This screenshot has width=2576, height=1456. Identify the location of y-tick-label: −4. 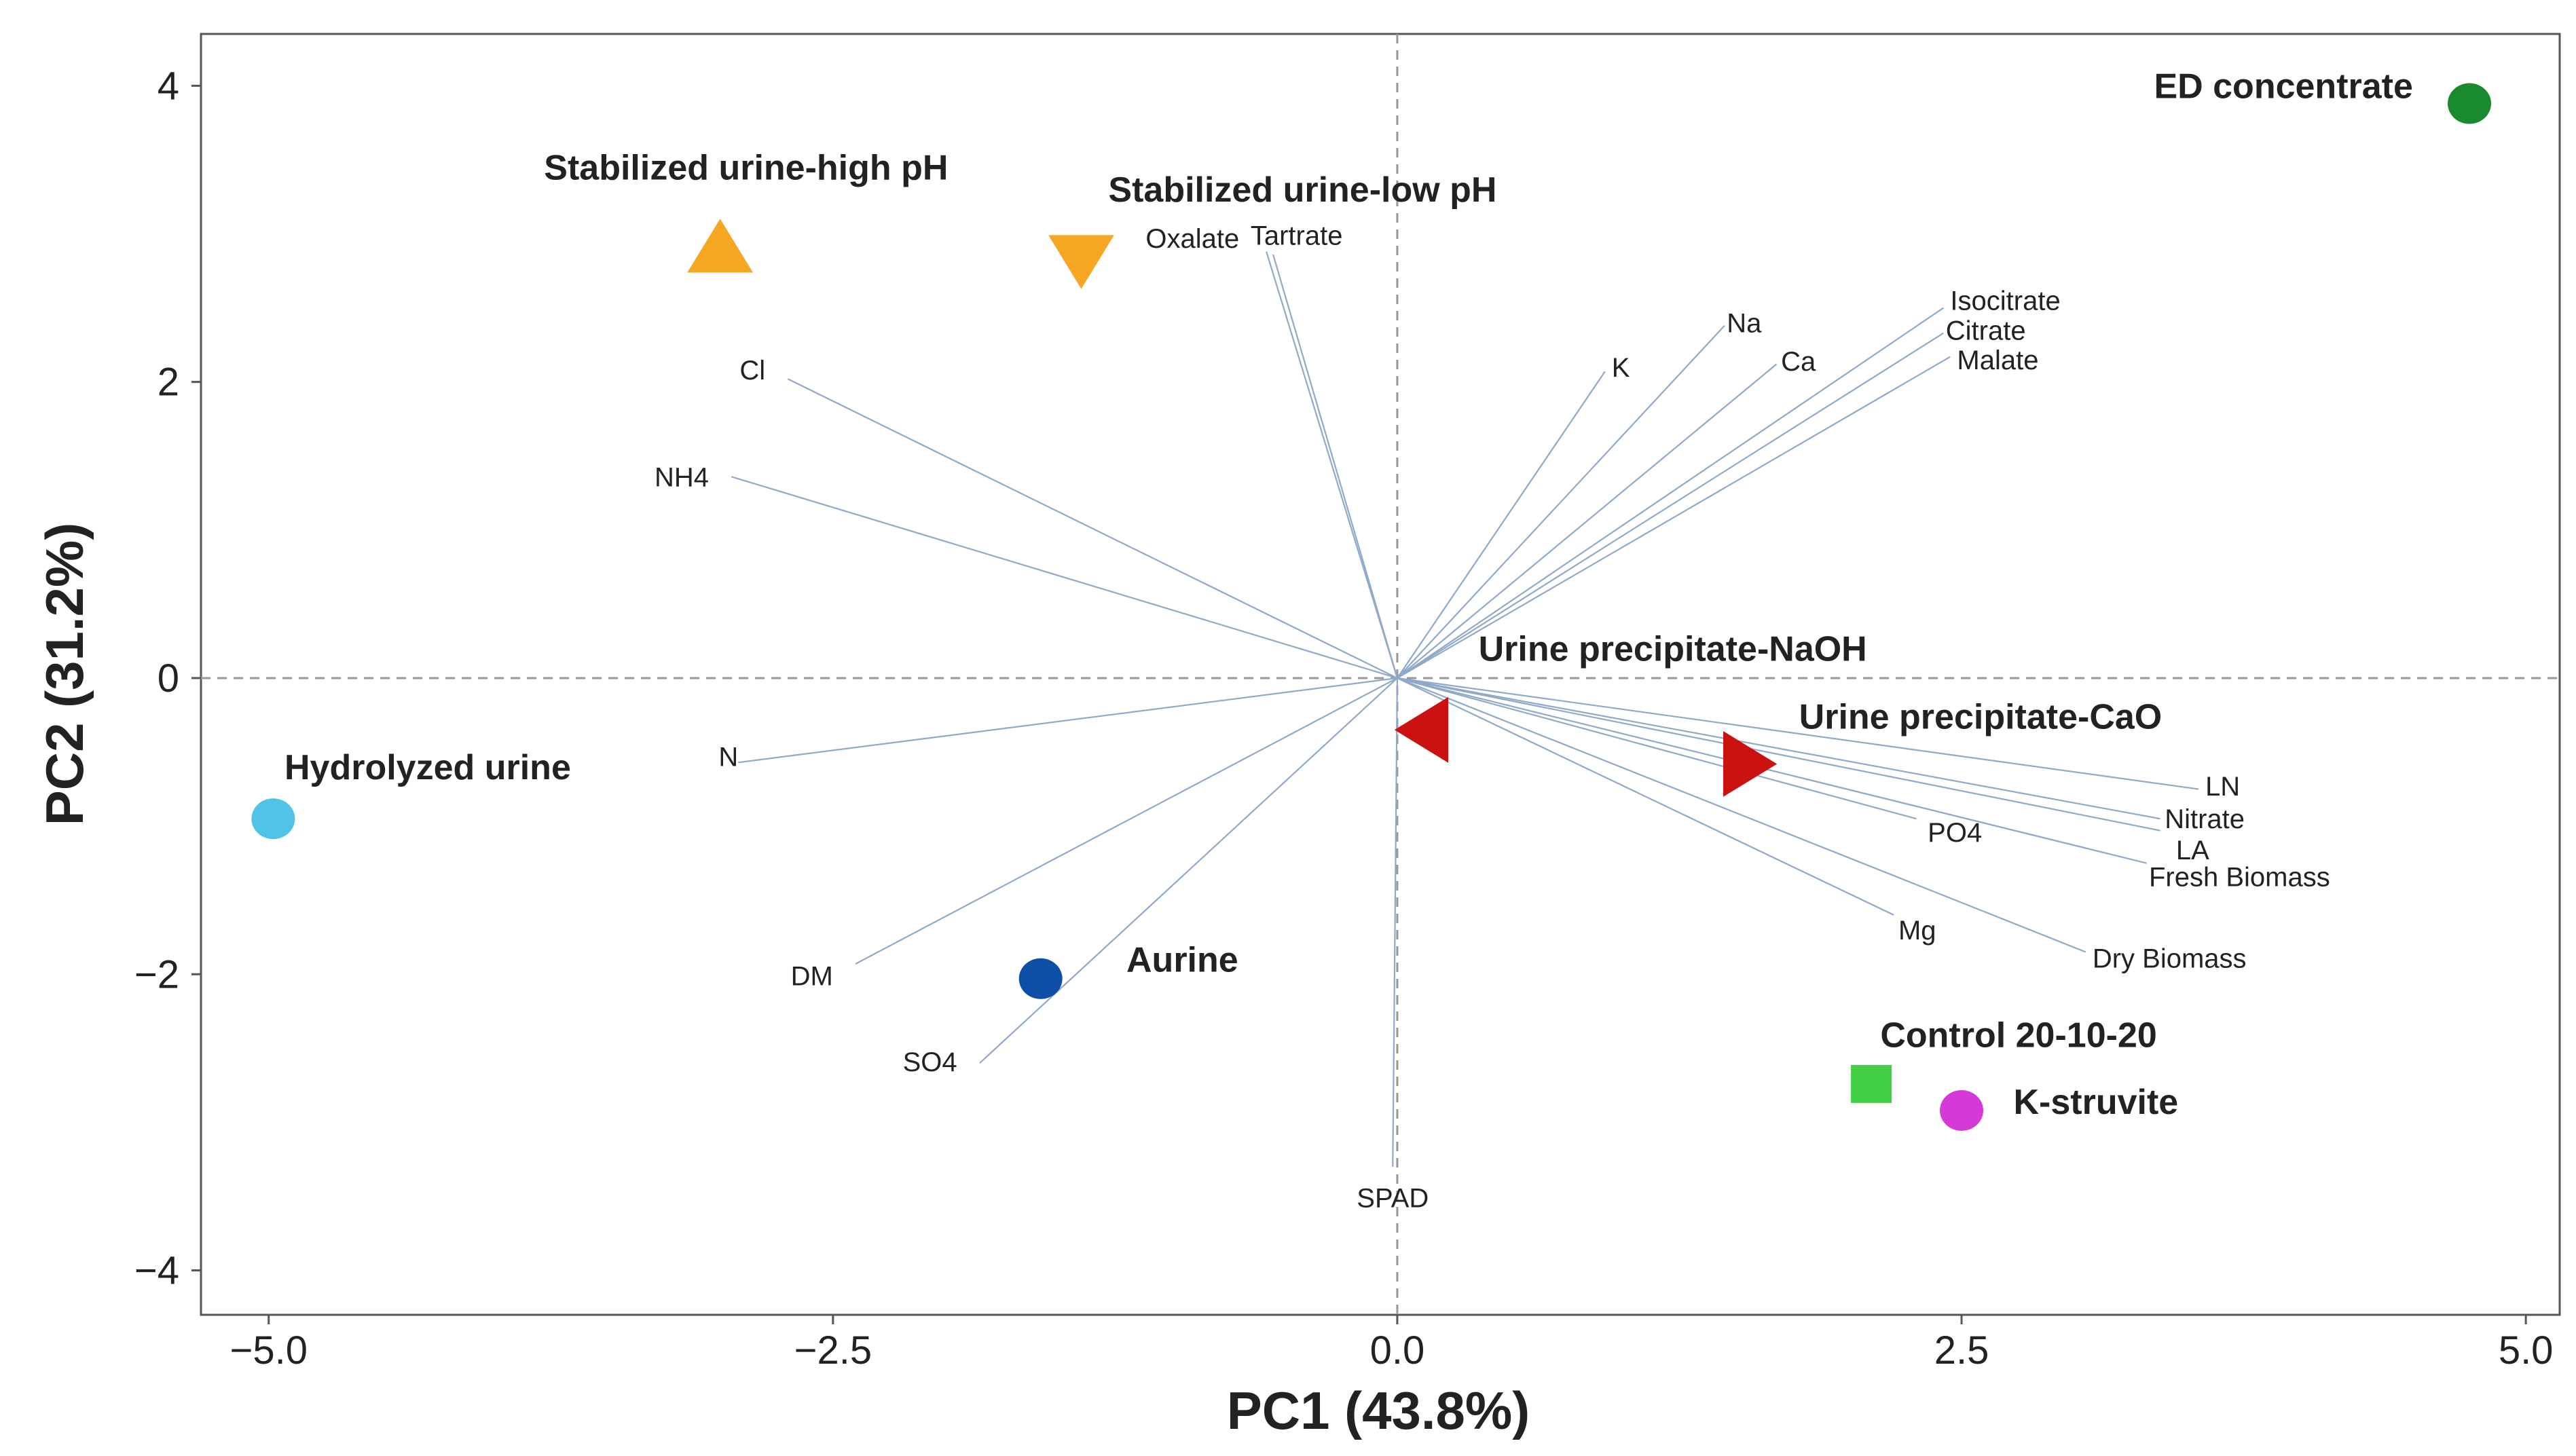
(156, 1271).